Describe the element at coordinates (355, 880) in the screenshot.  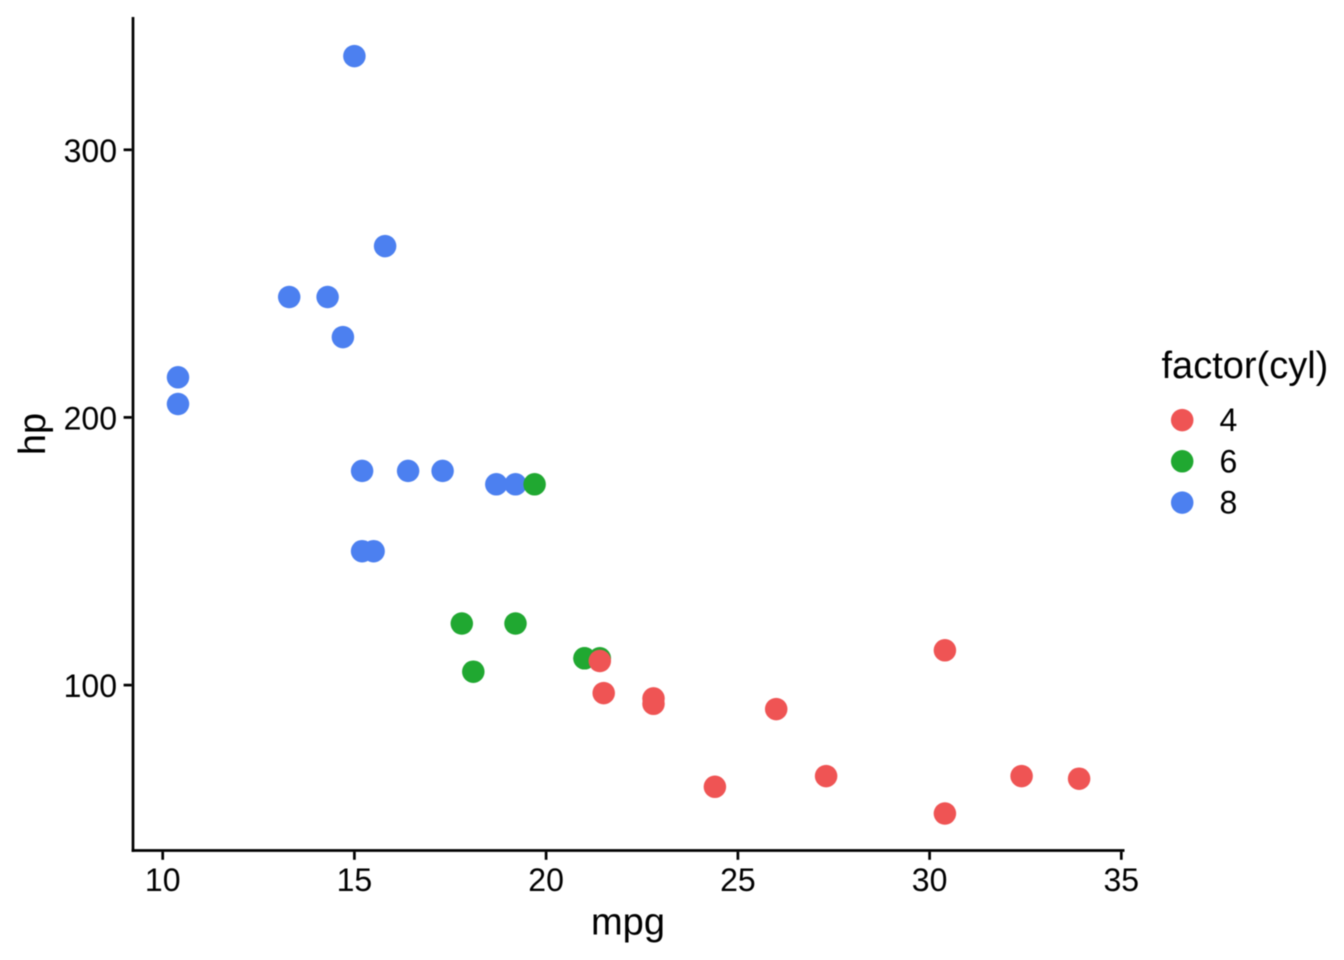
I see `svg-text: 15` at that location.